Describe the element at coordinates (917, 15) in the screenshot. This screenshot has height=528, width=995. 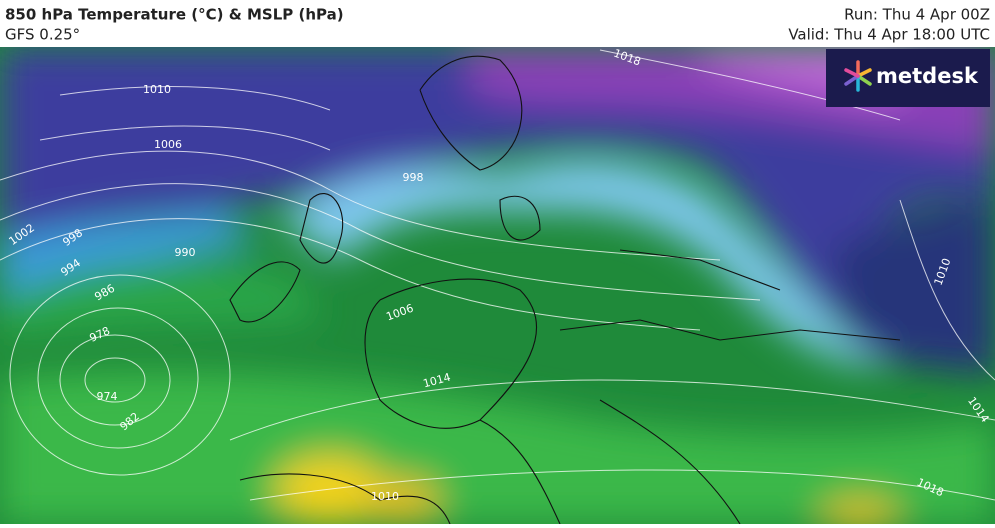
I see `run-time: Run: Thu 4 Apr 00Z` at that location.